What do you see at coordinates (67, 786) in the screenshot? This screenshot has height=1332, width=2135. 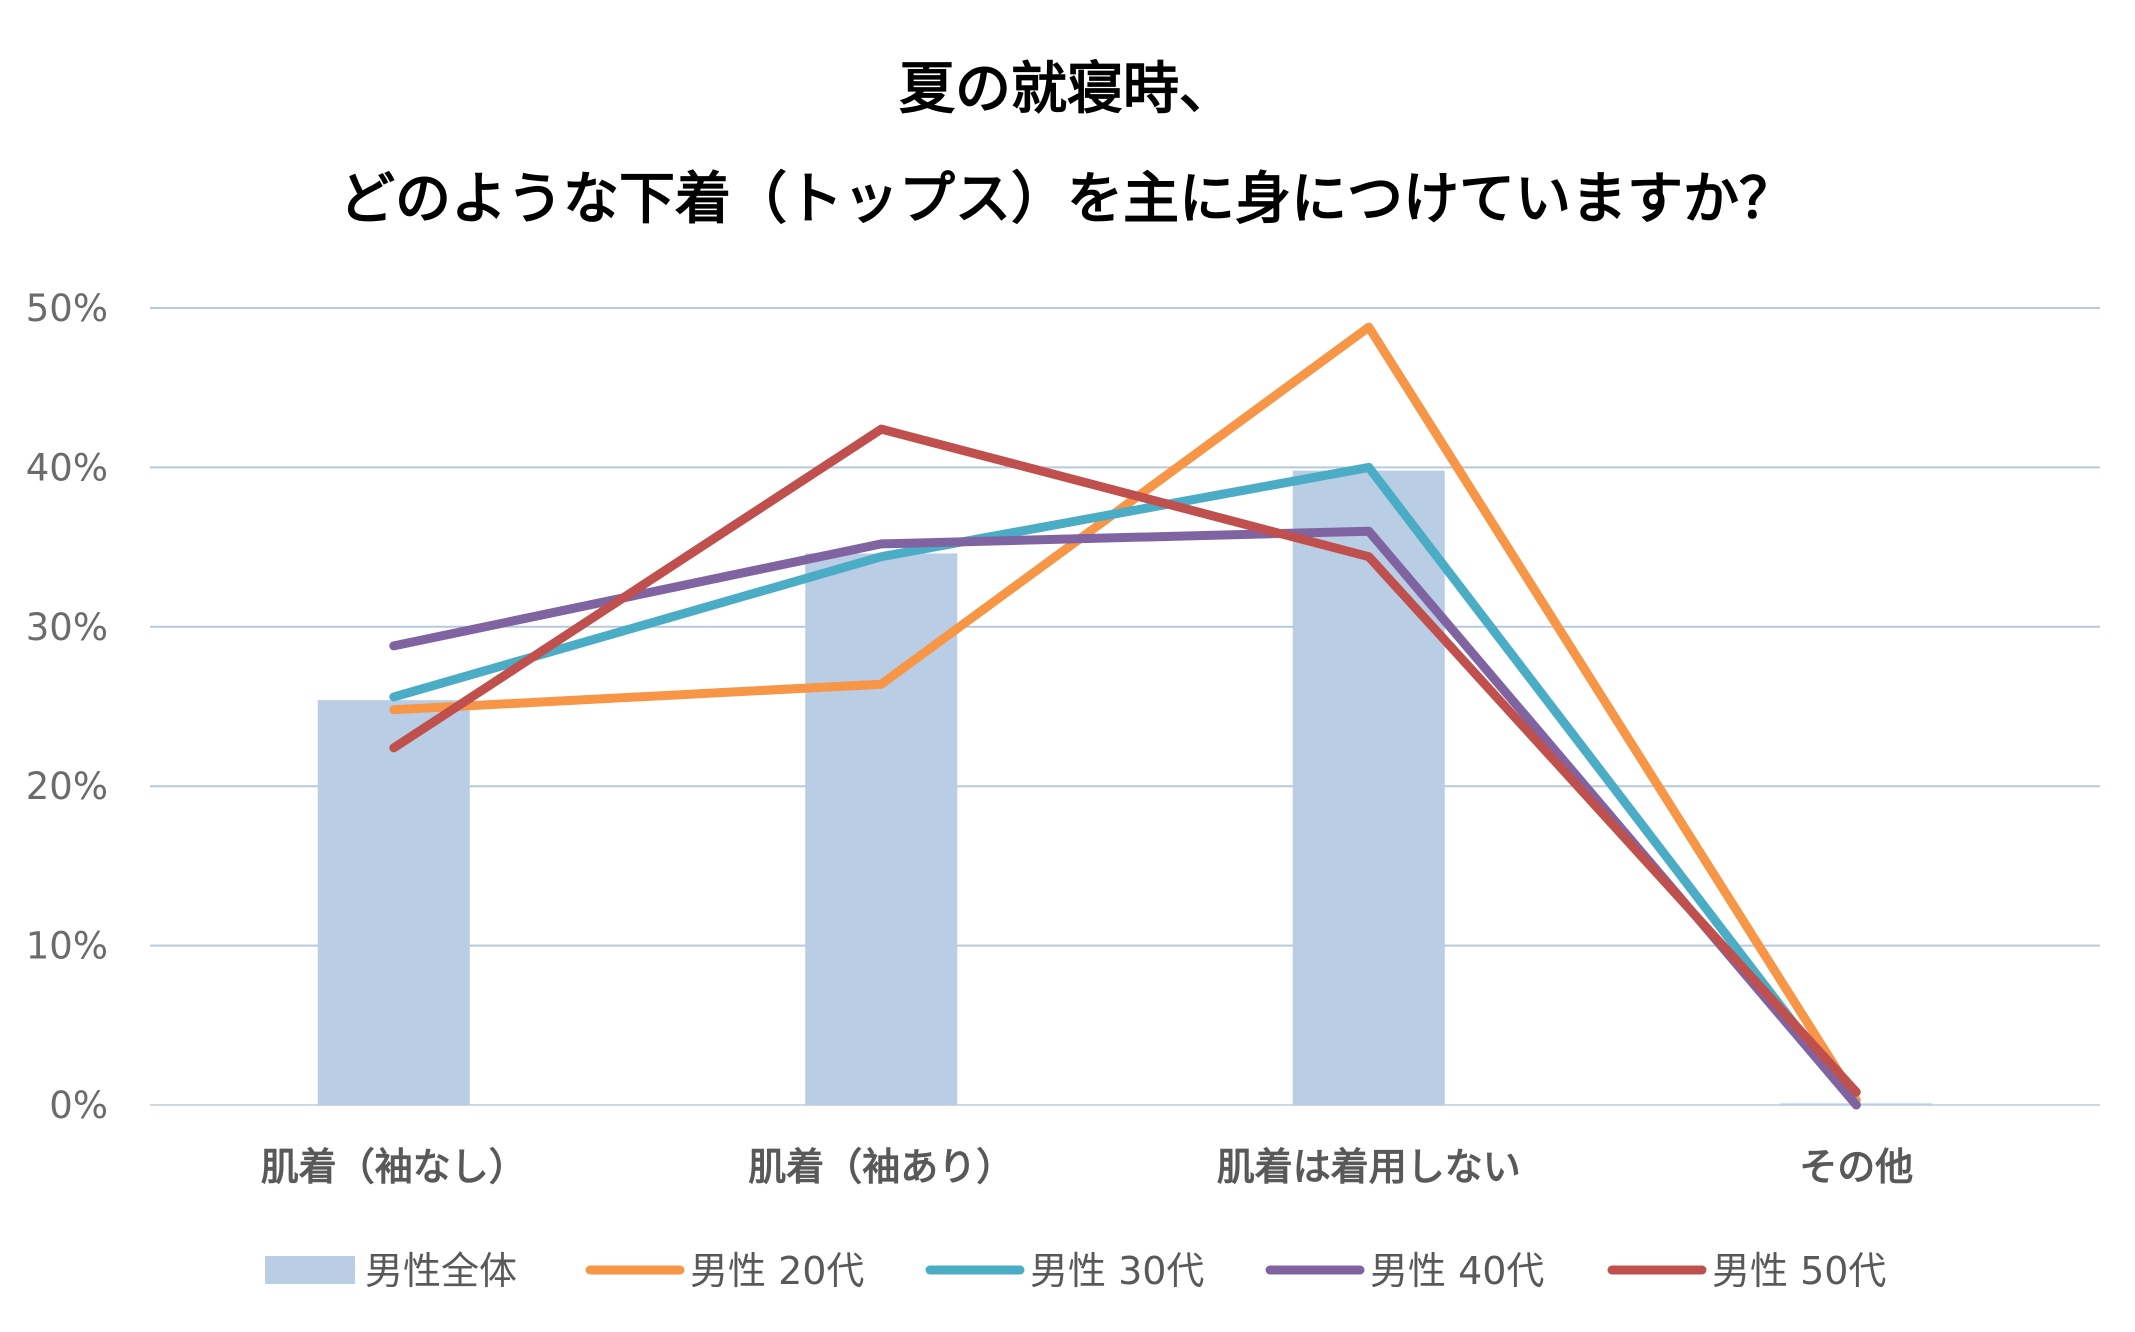 I see `y-tick-label: 20%` at bounding box center [67, 786].